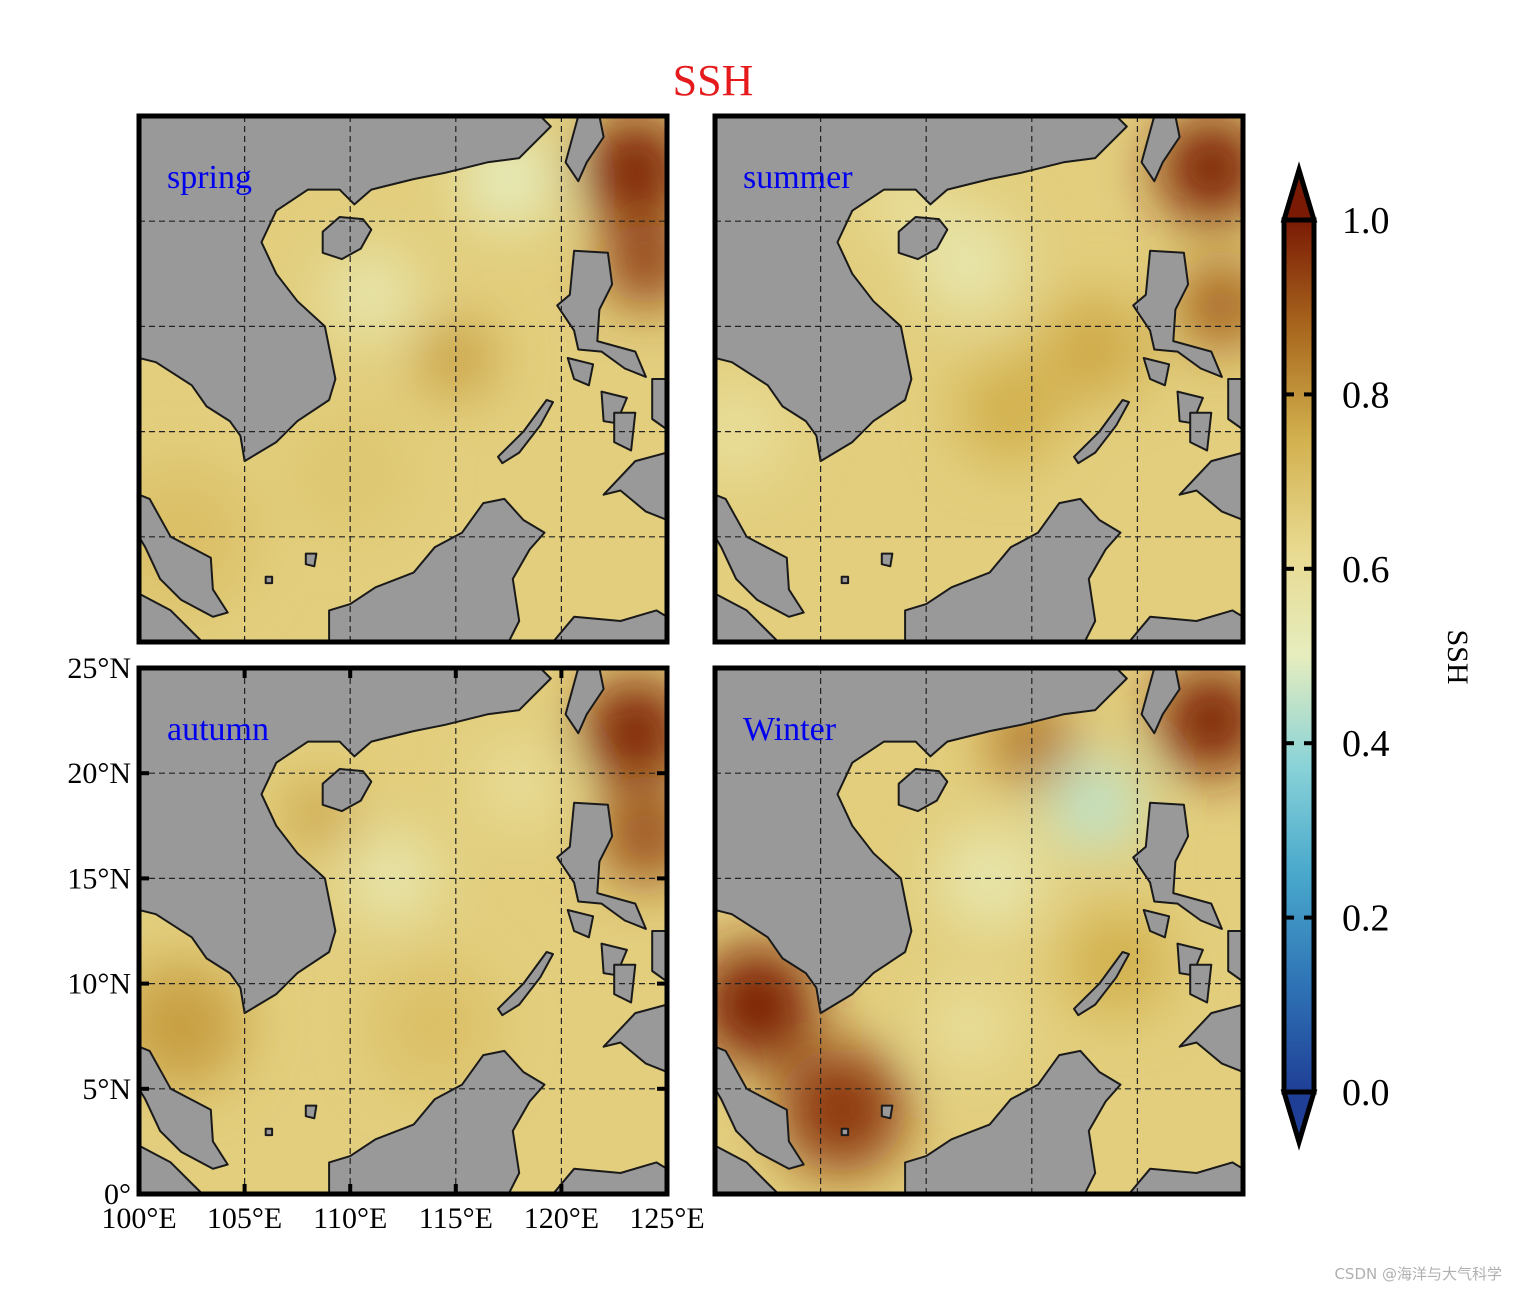  I want to click on lon-tick-label: 120°E, so click(561, 1218).